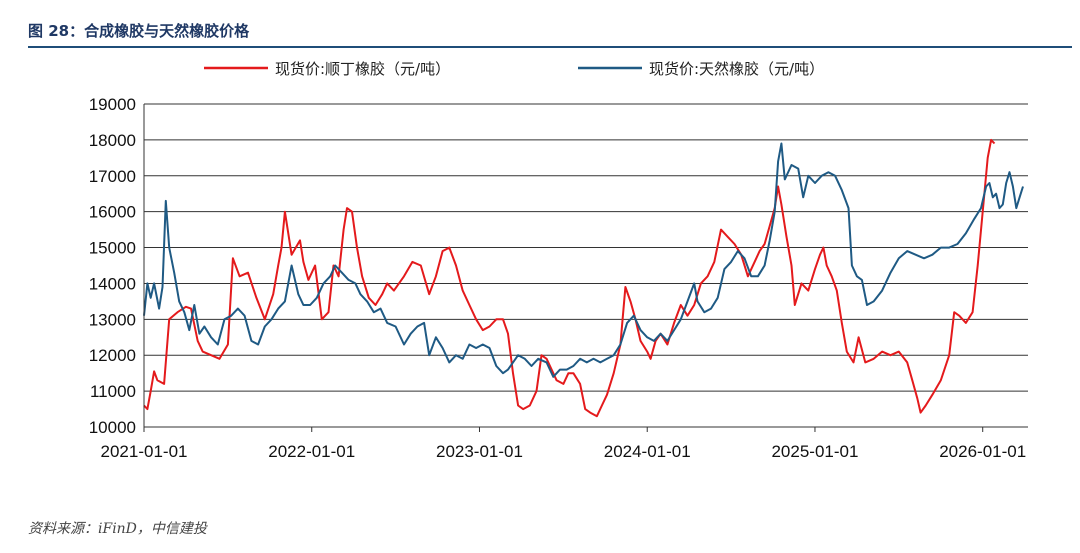 The width and height of the screenshot is (1080, 553). What do you see at coordinates (814, 451) in the screenshot?
I see `x-tick-label: 2025-01-01` at bounding box center [814, 451].